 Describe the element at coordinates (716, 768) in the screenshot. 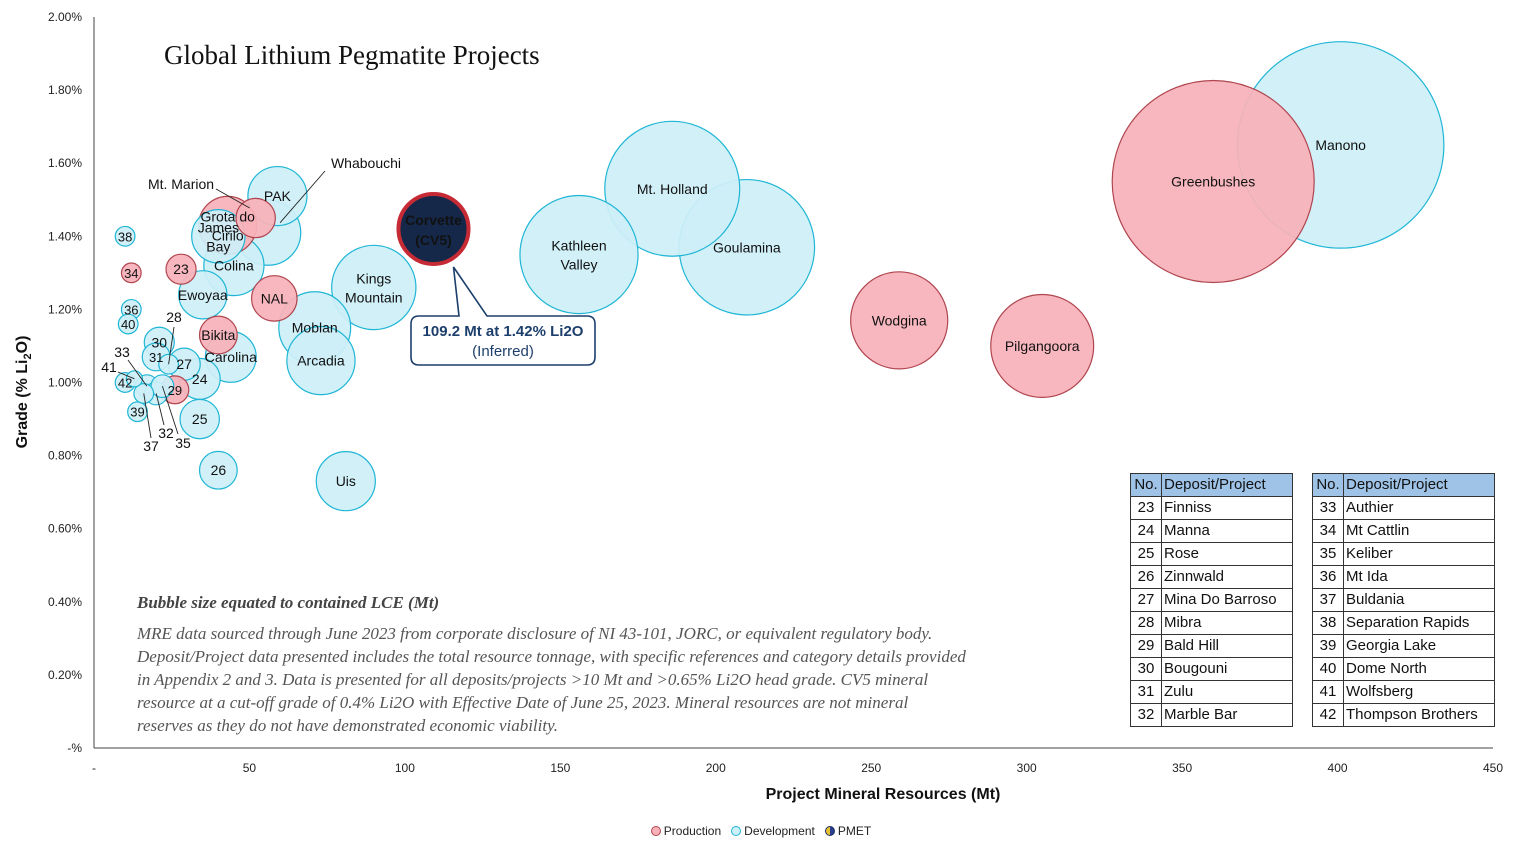

I see `x-tick-label: 200` at that location.